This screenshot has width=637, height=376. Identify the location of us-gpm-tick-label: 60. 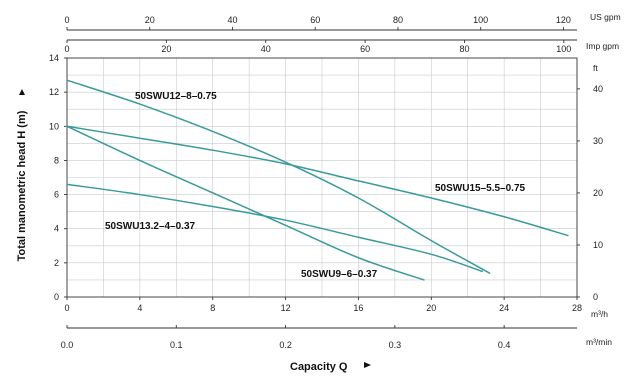
(315, 20).